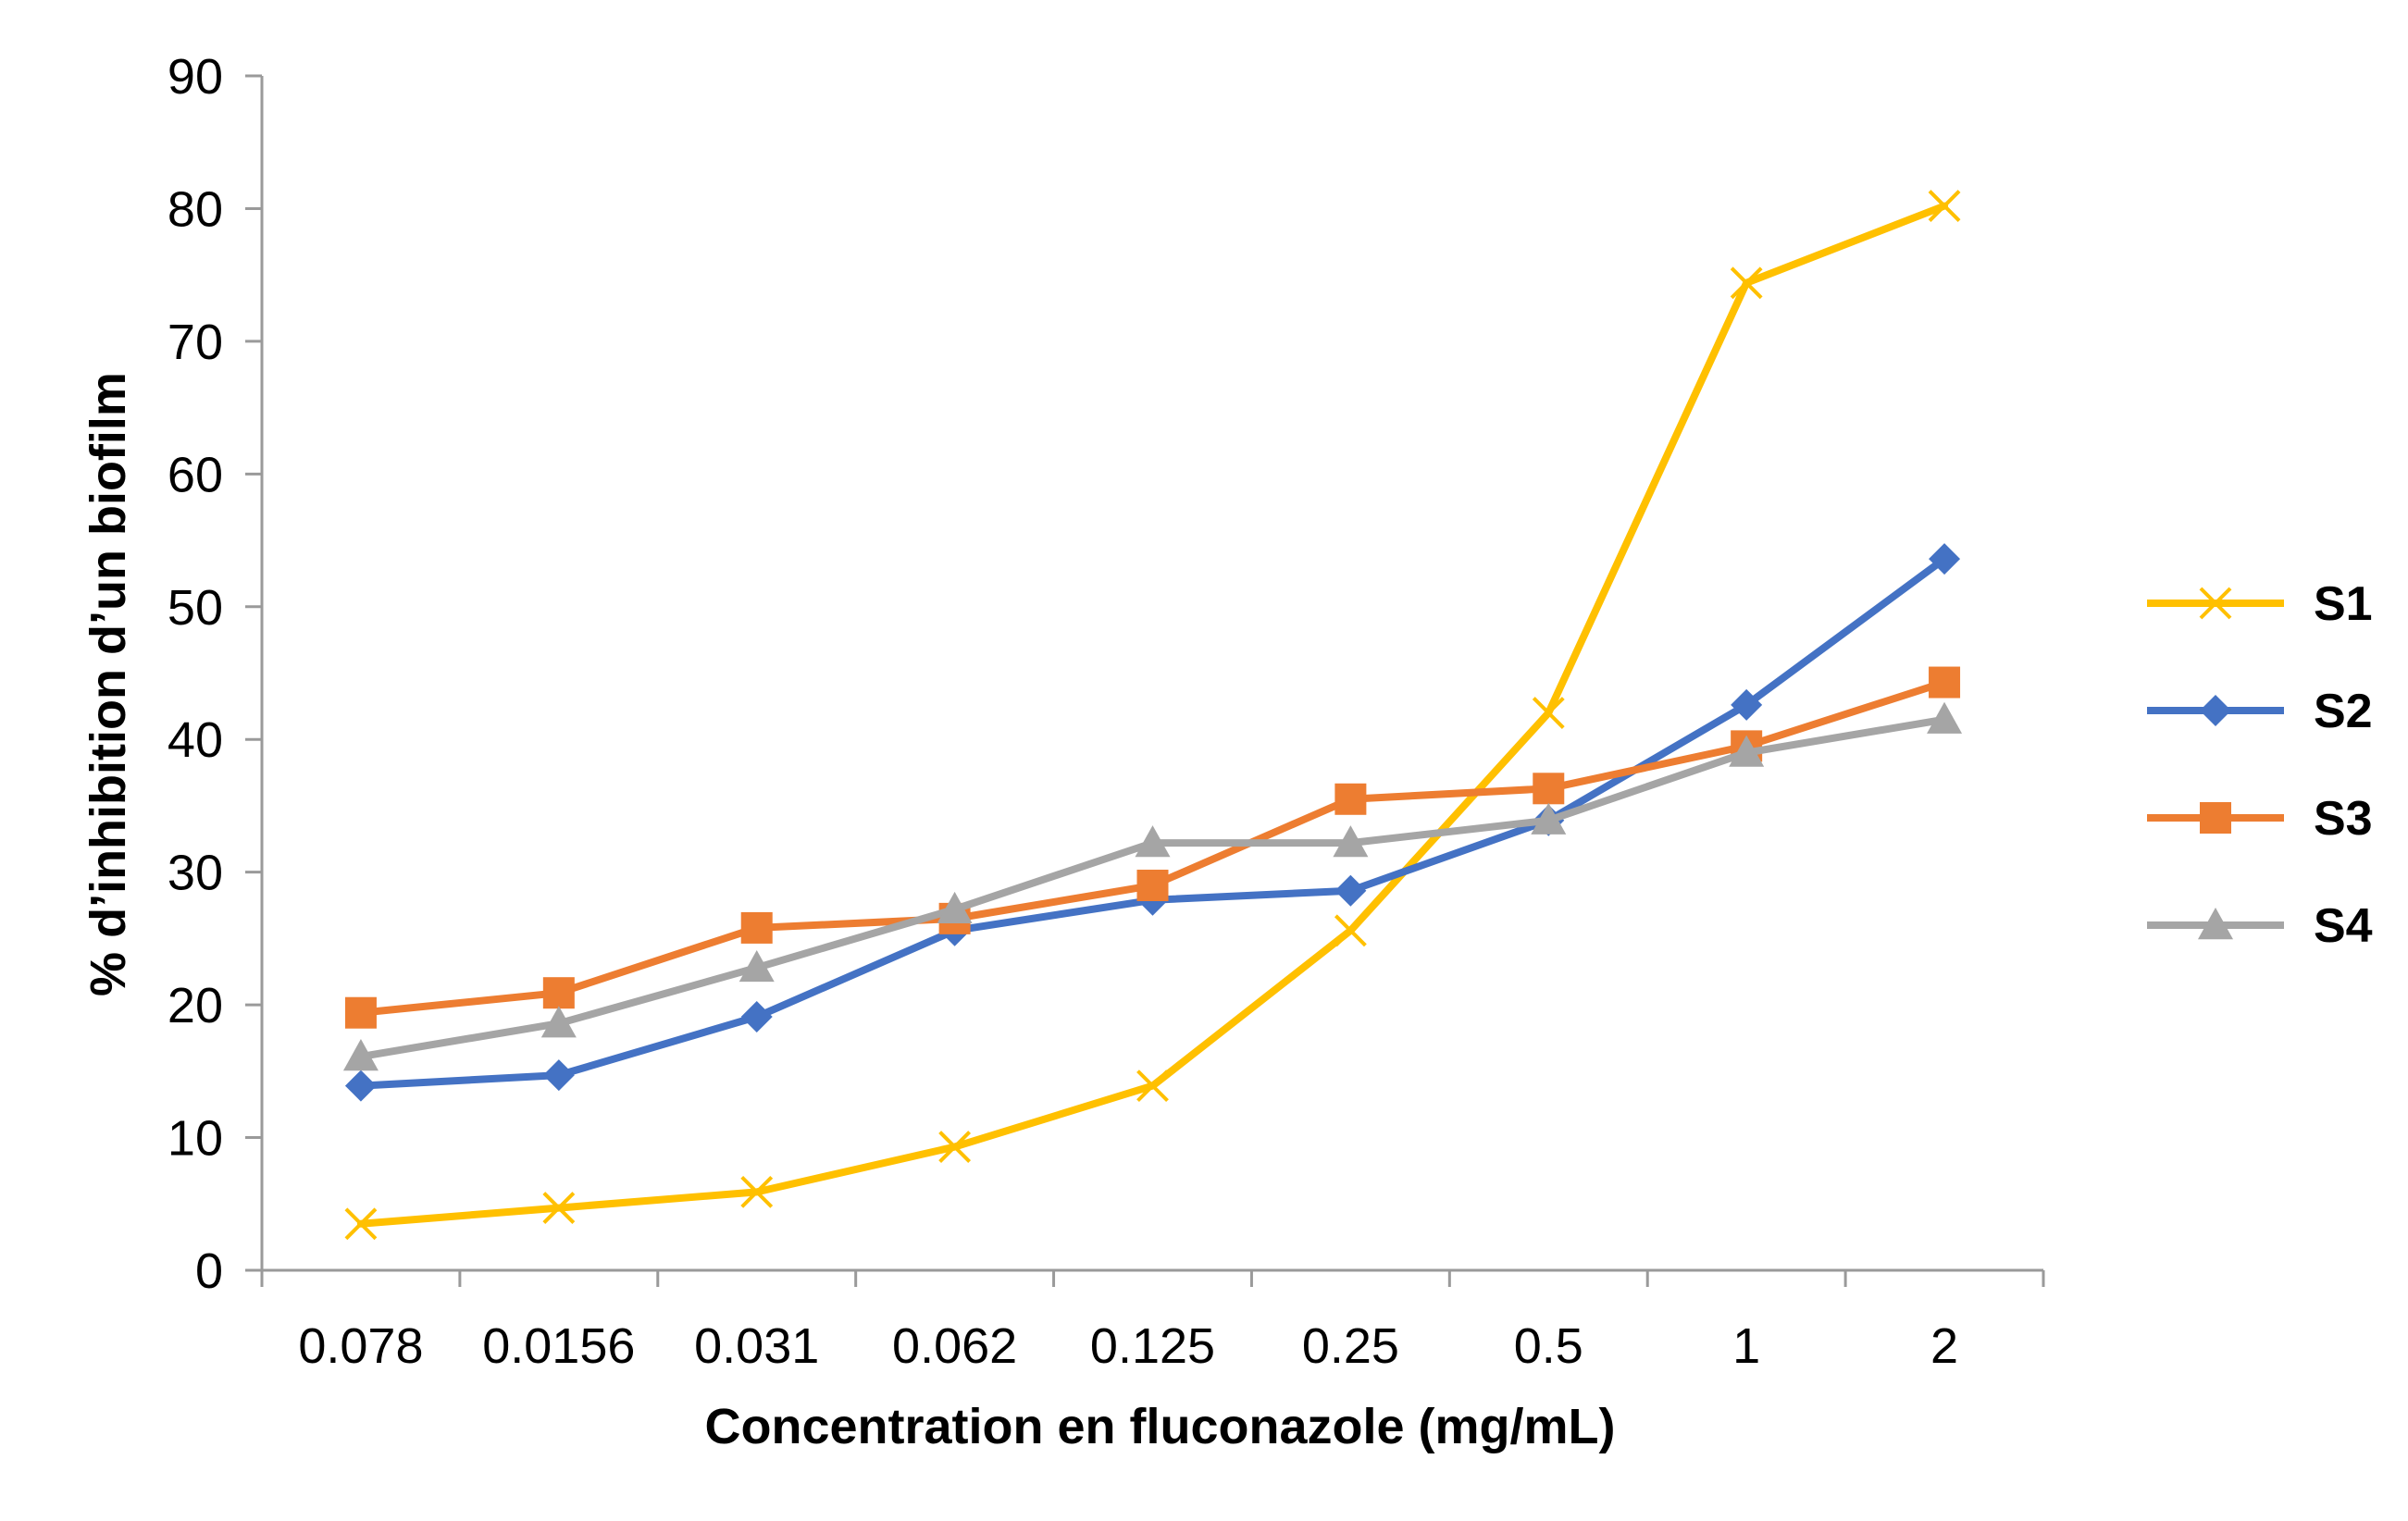  I want to click on y-tick-label: 50, so click(195, 608).